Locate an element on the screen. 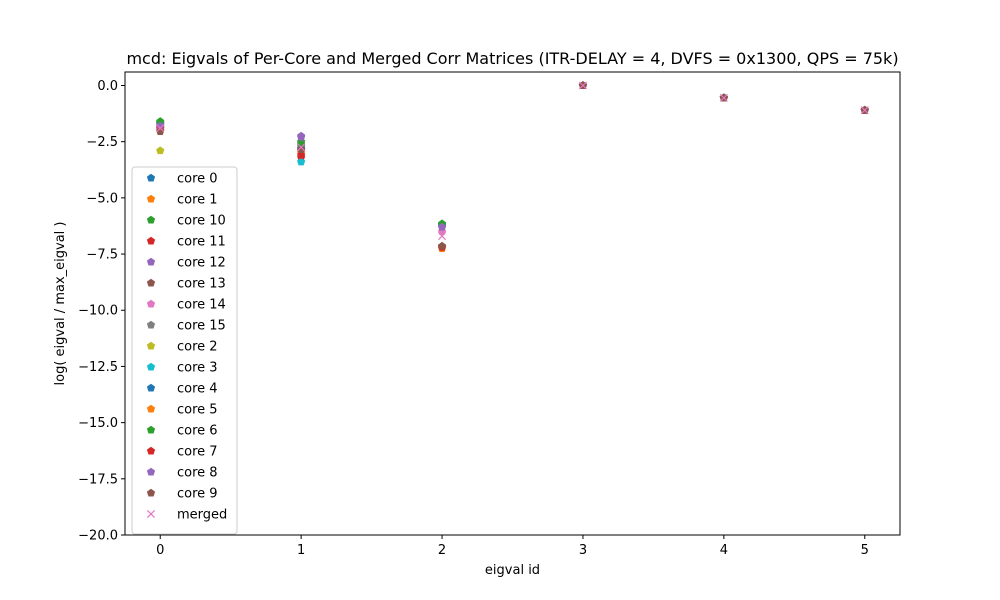 This screenshot has height=600, width=1000. legend-label: core 13 is located at coordinates (201, 284).